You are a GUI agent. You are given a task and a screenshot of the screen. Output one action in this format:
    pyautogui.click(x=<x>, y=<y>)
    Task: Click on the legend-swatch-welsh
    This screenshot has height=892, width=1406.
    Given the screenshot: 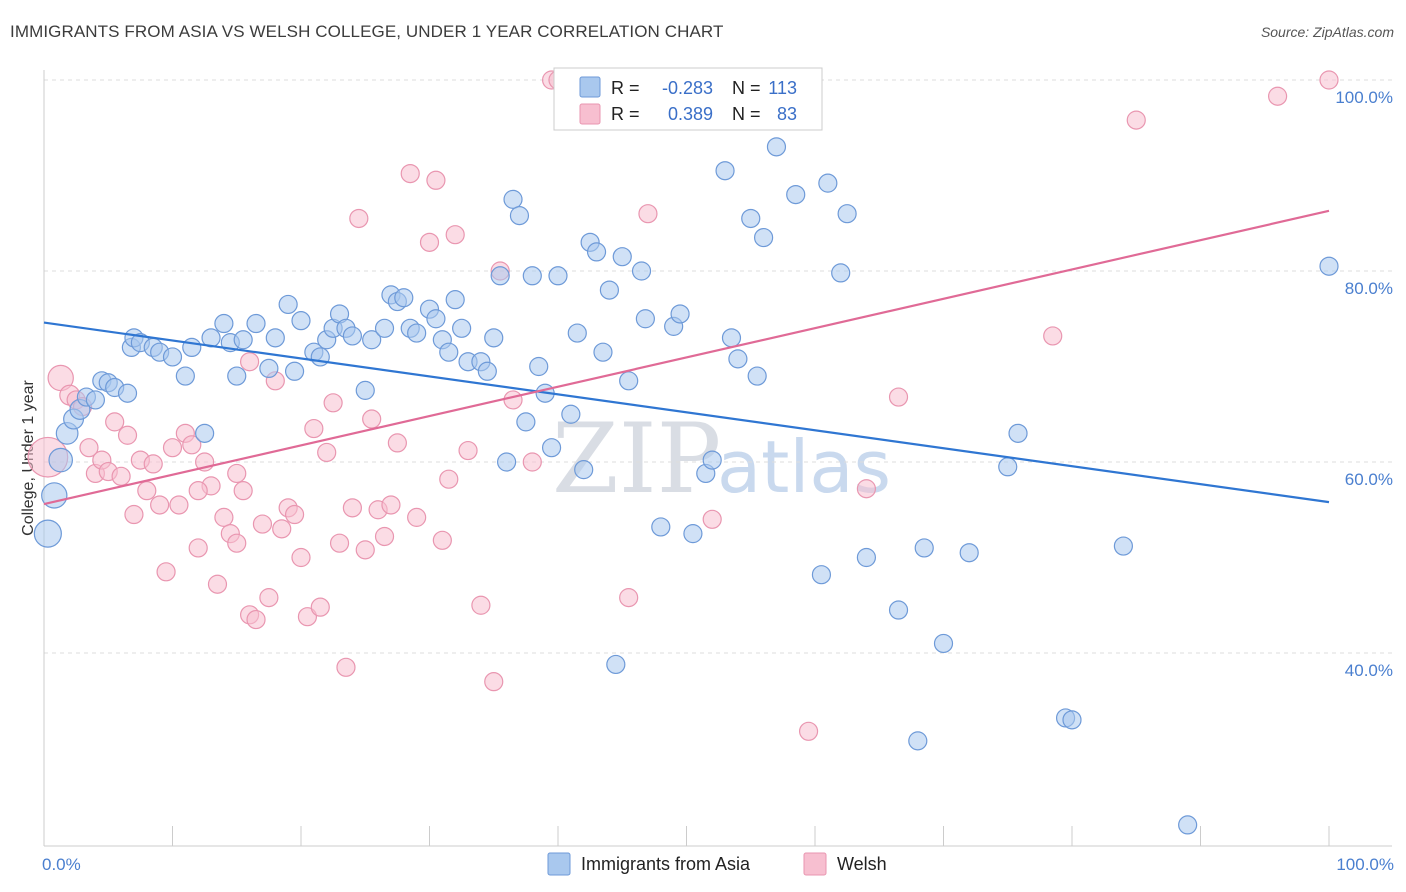 What is the action you would take?
    pyautogui.click(x=590, y=114)
    